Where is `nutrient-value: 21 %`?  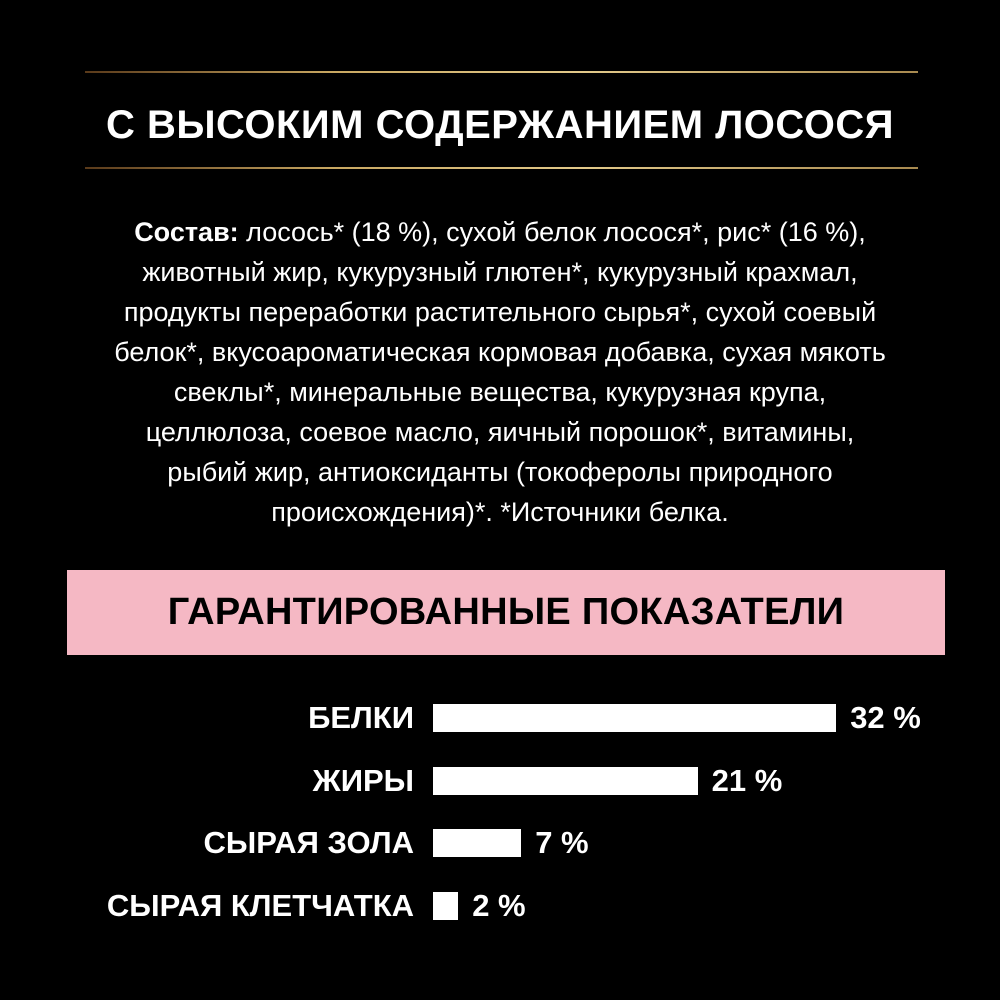 nutrient-value: 21 % is located at coordinates (747, 780).